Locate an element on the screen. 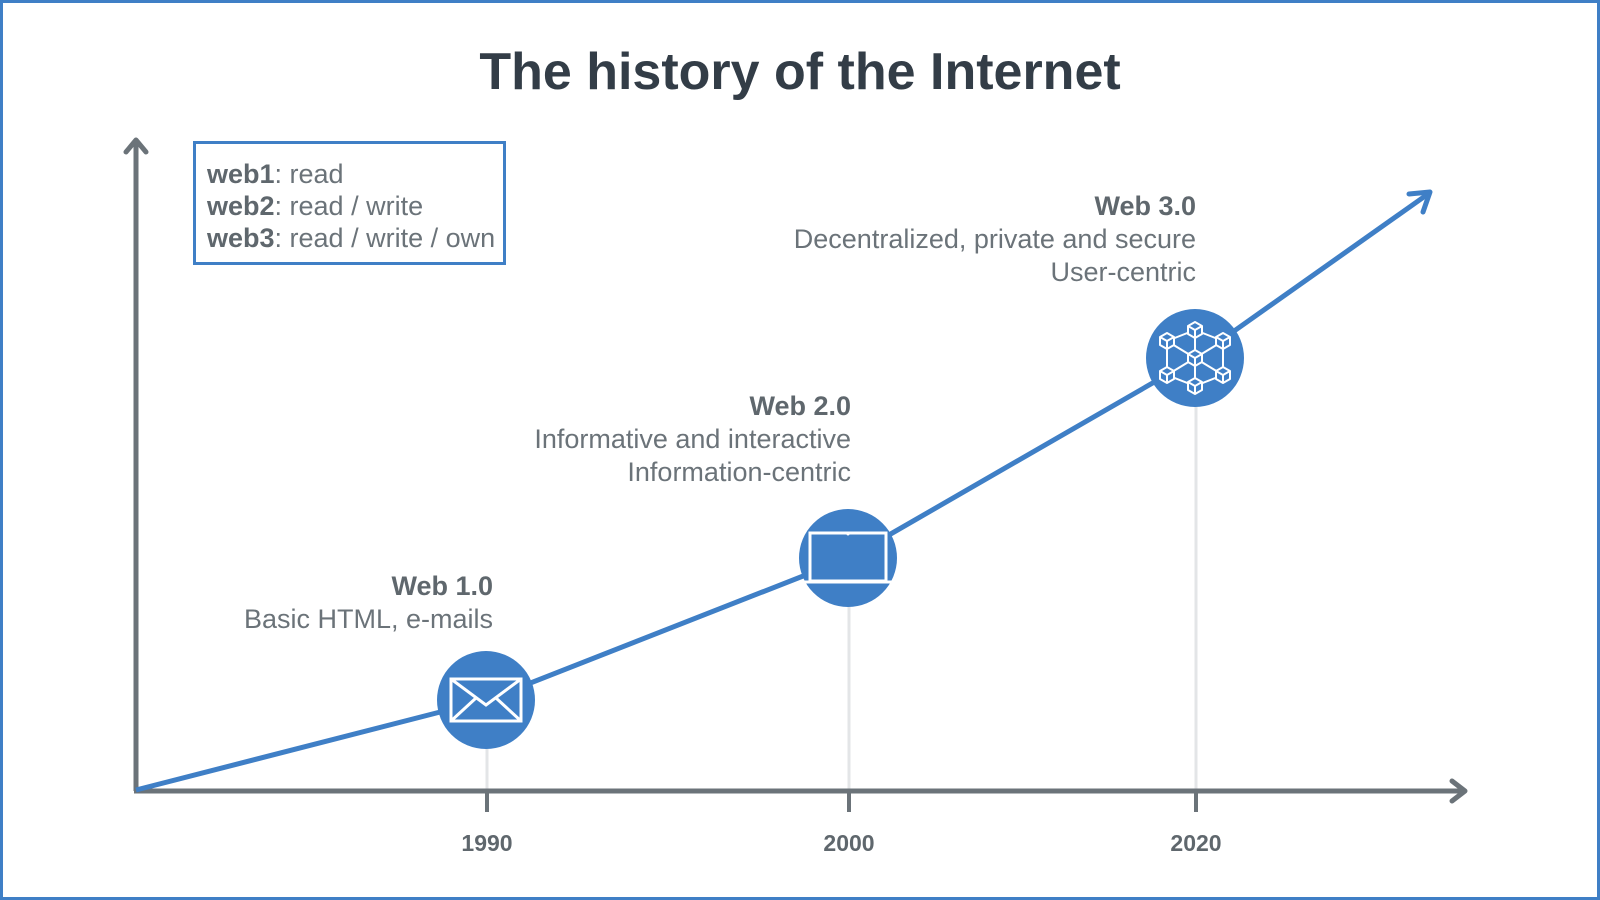 The height and width of the screenshot is (900, 1600). era-title: Web 3.0 is located at coordinates (1145, 206).